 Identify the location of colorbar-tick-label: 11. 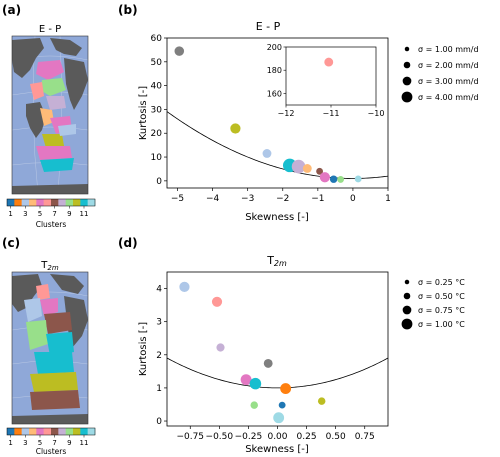
(84, 214).